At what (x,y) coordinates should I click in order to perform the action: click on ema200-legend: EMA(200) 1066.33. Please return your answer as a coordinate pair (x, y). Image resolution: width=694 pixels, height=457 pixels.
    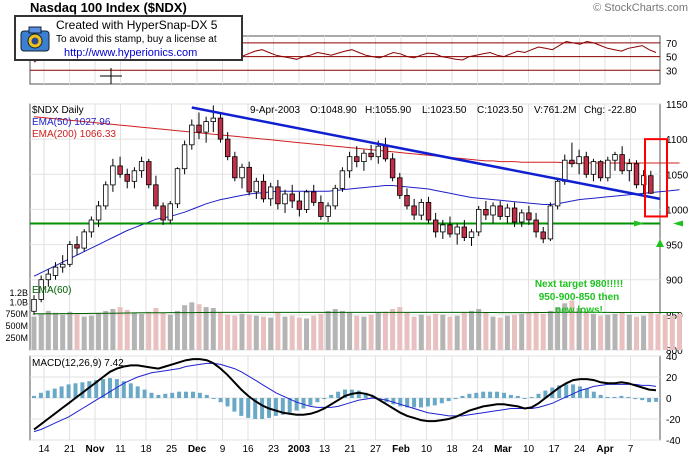
    Looking at the image, I should click on (74, 134).